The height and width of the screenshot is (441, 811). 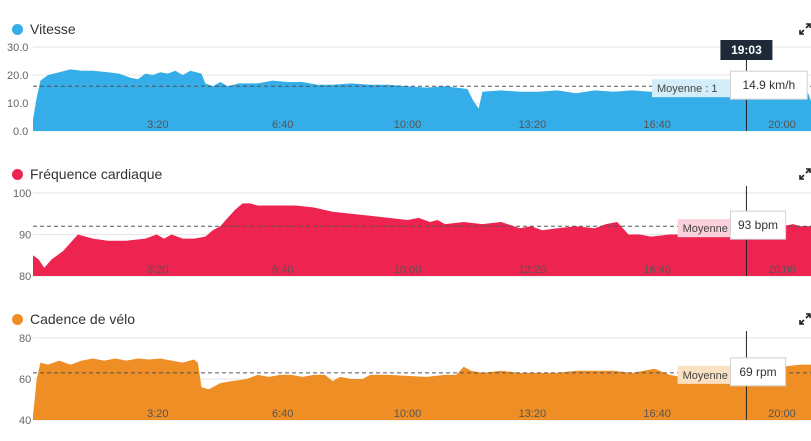 What do you see at coordinates (17, 76) in the screenshot?
I see `y-tick-label: 20.0` at bounding box center [17, 76].